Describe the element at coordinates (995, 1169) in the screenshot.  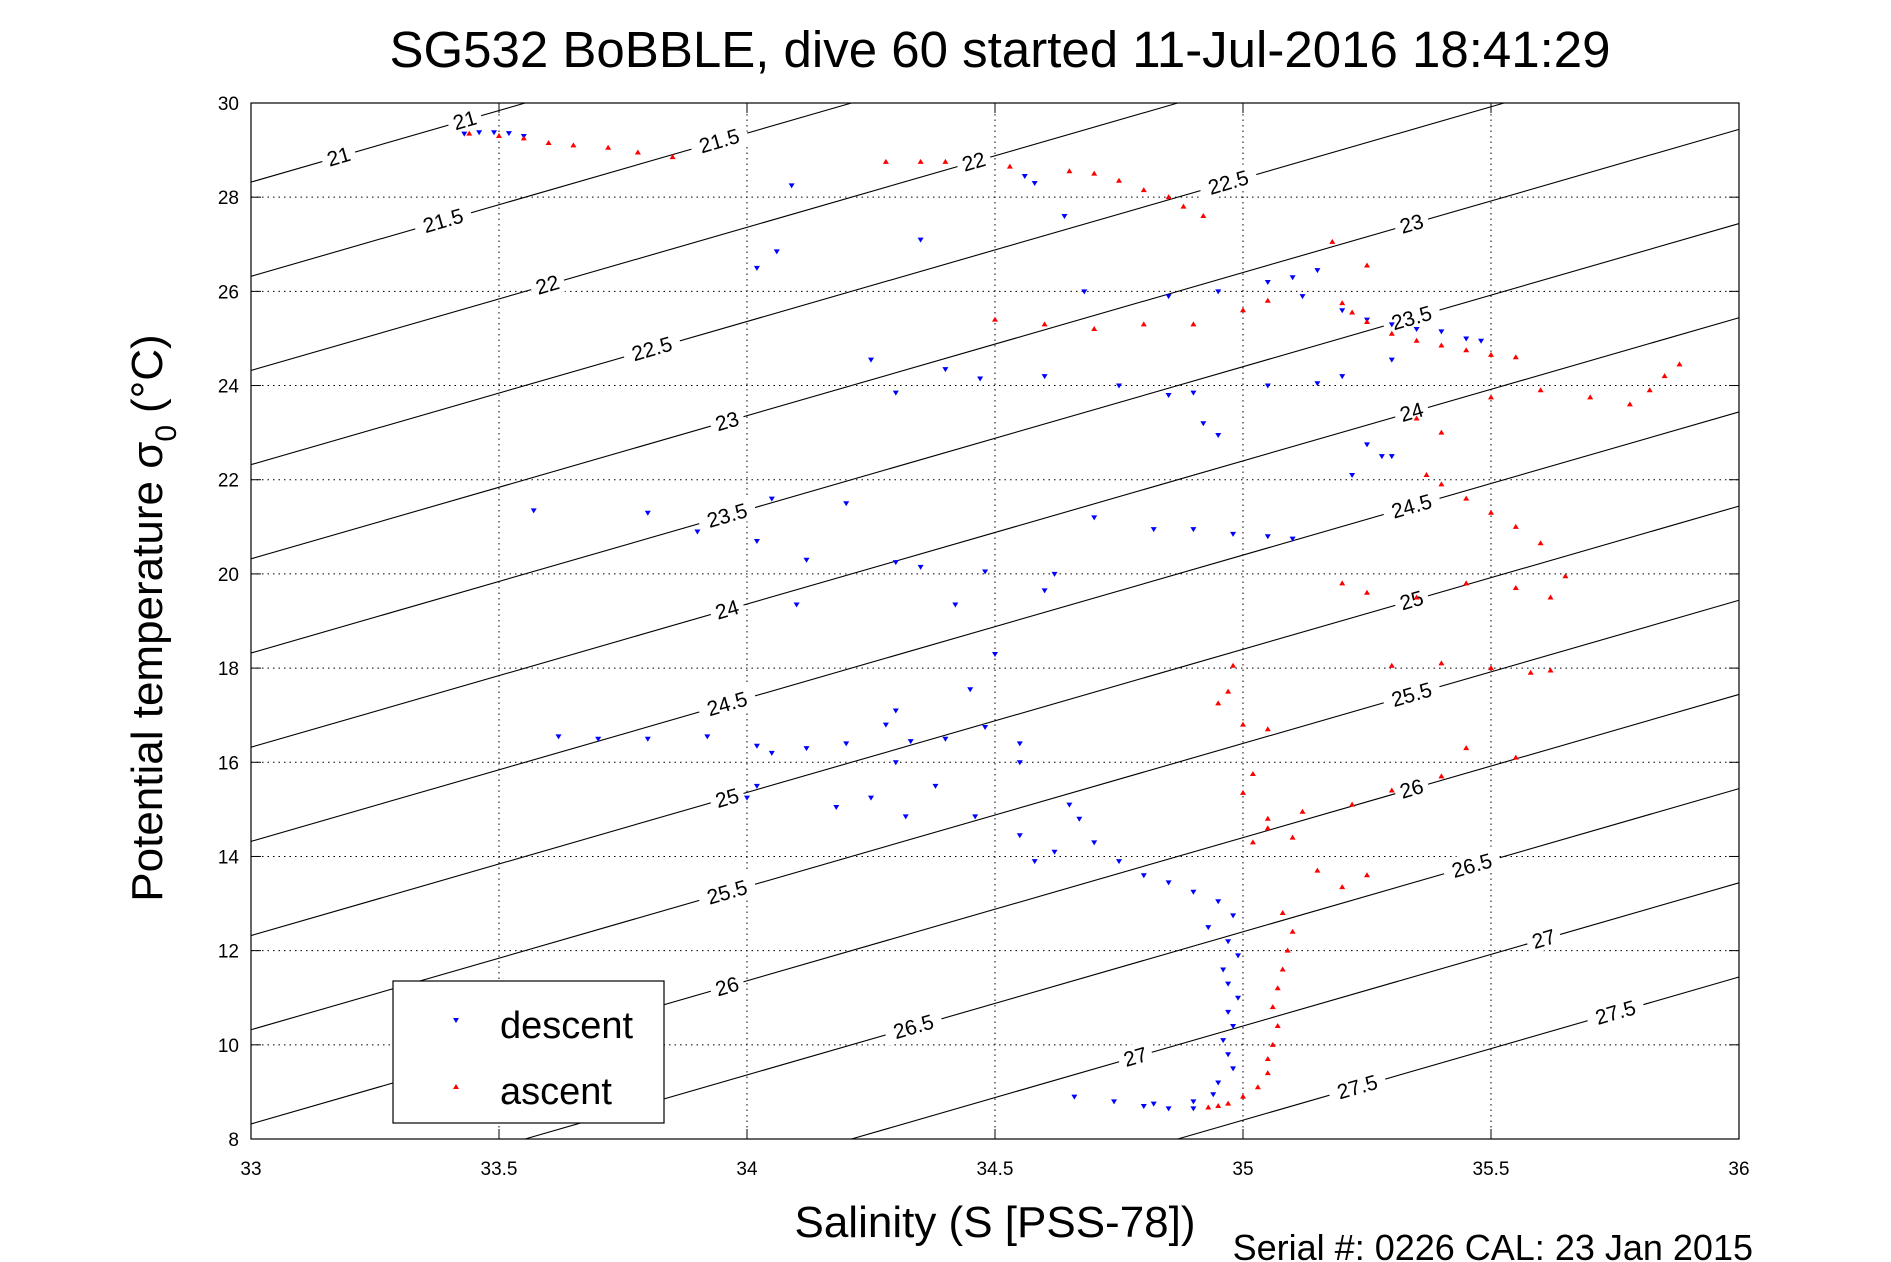
I see `x-tick-label: 34.5` at that location.